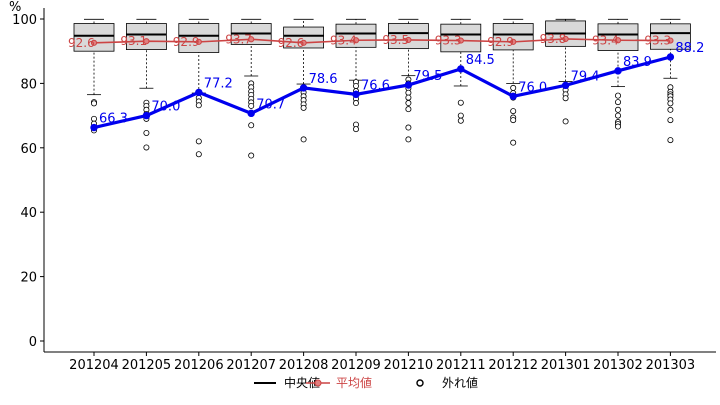 The height and width of the screenshot is (405, 720). I want to click on legend-mean-label: 平均値, so click(354, 382).